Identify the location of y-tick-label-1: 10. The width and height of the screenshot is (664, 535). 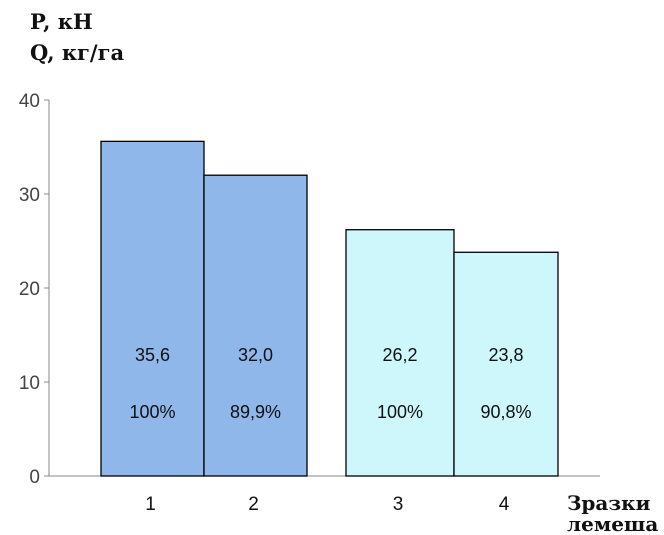
(29, 383).